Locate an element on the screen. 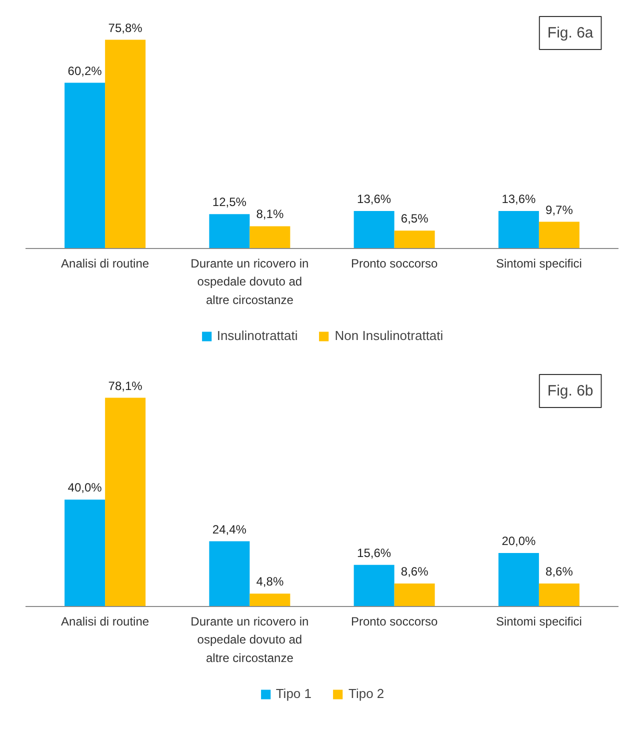  legend-label: Tipo 2 is located at coordinates (366, 693).